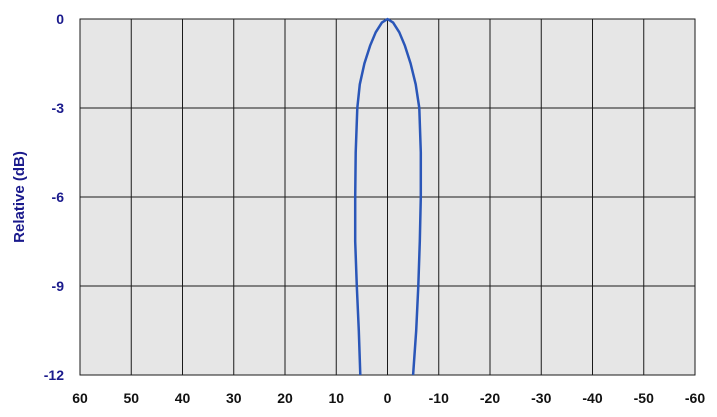  Describe the element at coordinates (695, 398) in the screenshot. I see `x-tick-label: -60` at that location.